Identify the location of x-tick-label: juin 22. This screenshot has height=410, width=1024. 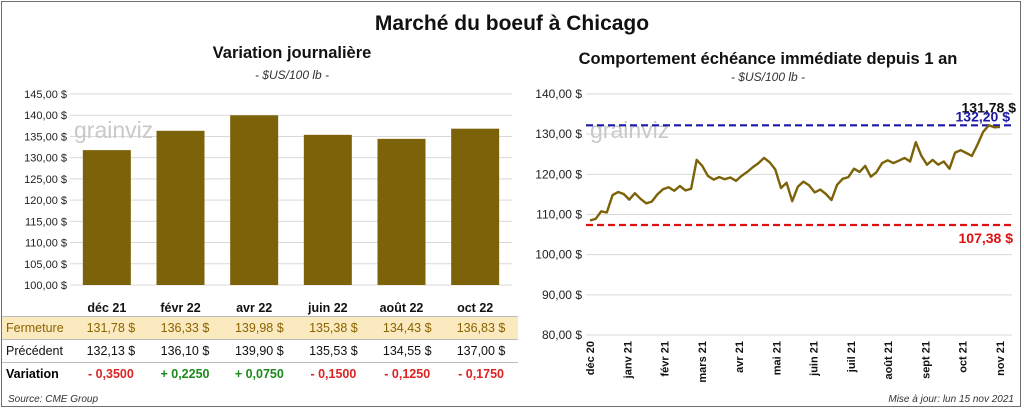
(327, 308).